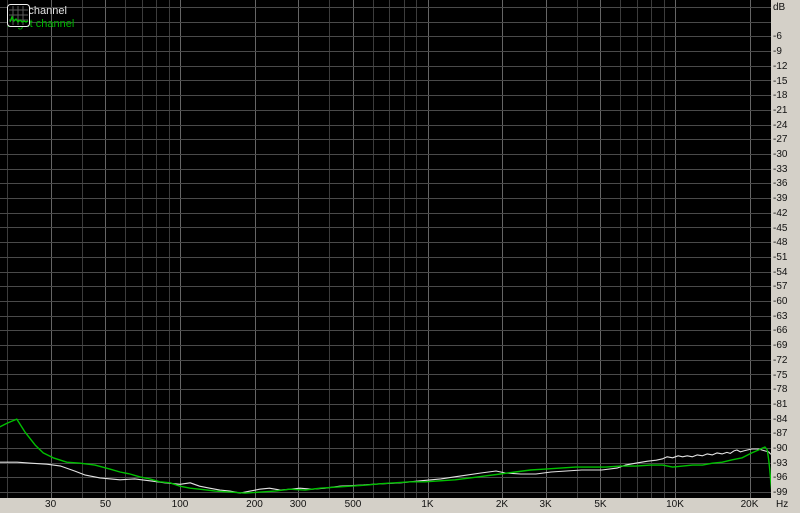  Describe the element at coordinates (298, 504) in the screenshot. I see `freq-tick-label: 300` at that location.